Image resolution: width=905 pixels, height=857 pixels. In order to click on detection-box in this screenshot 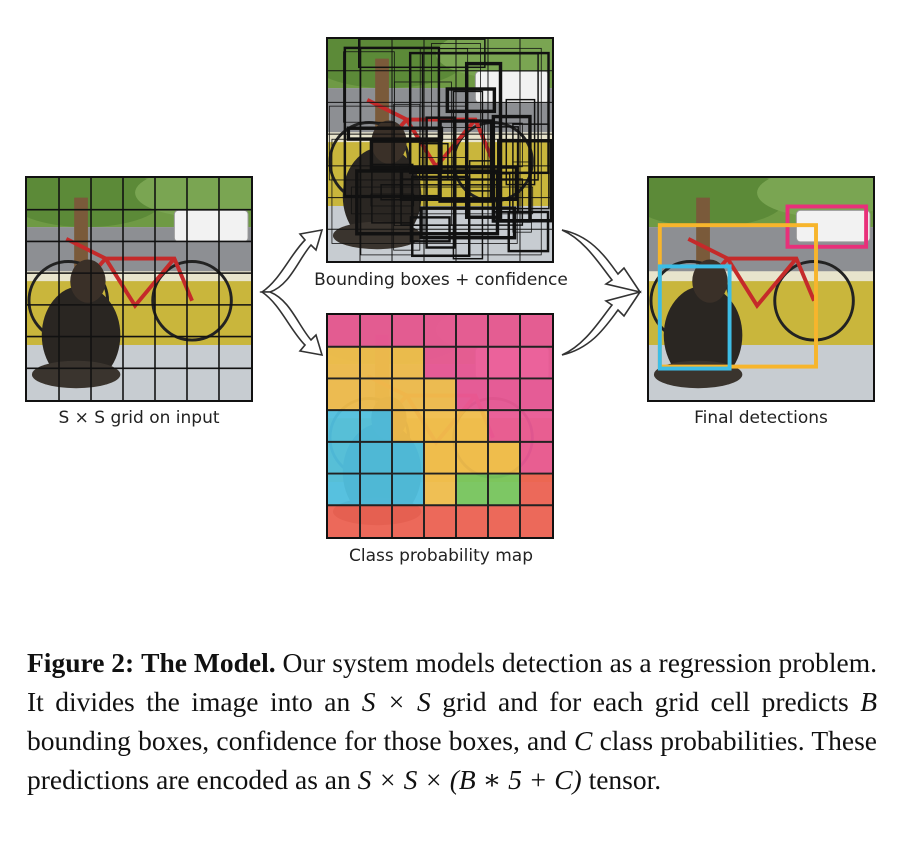, I will do `click(694, 317)`.